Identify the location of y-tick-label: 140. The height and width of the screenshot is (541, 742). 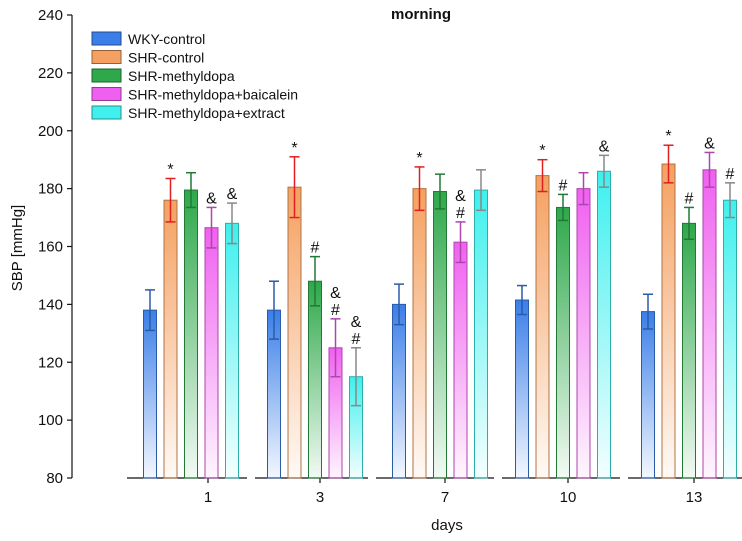
(50, 304).